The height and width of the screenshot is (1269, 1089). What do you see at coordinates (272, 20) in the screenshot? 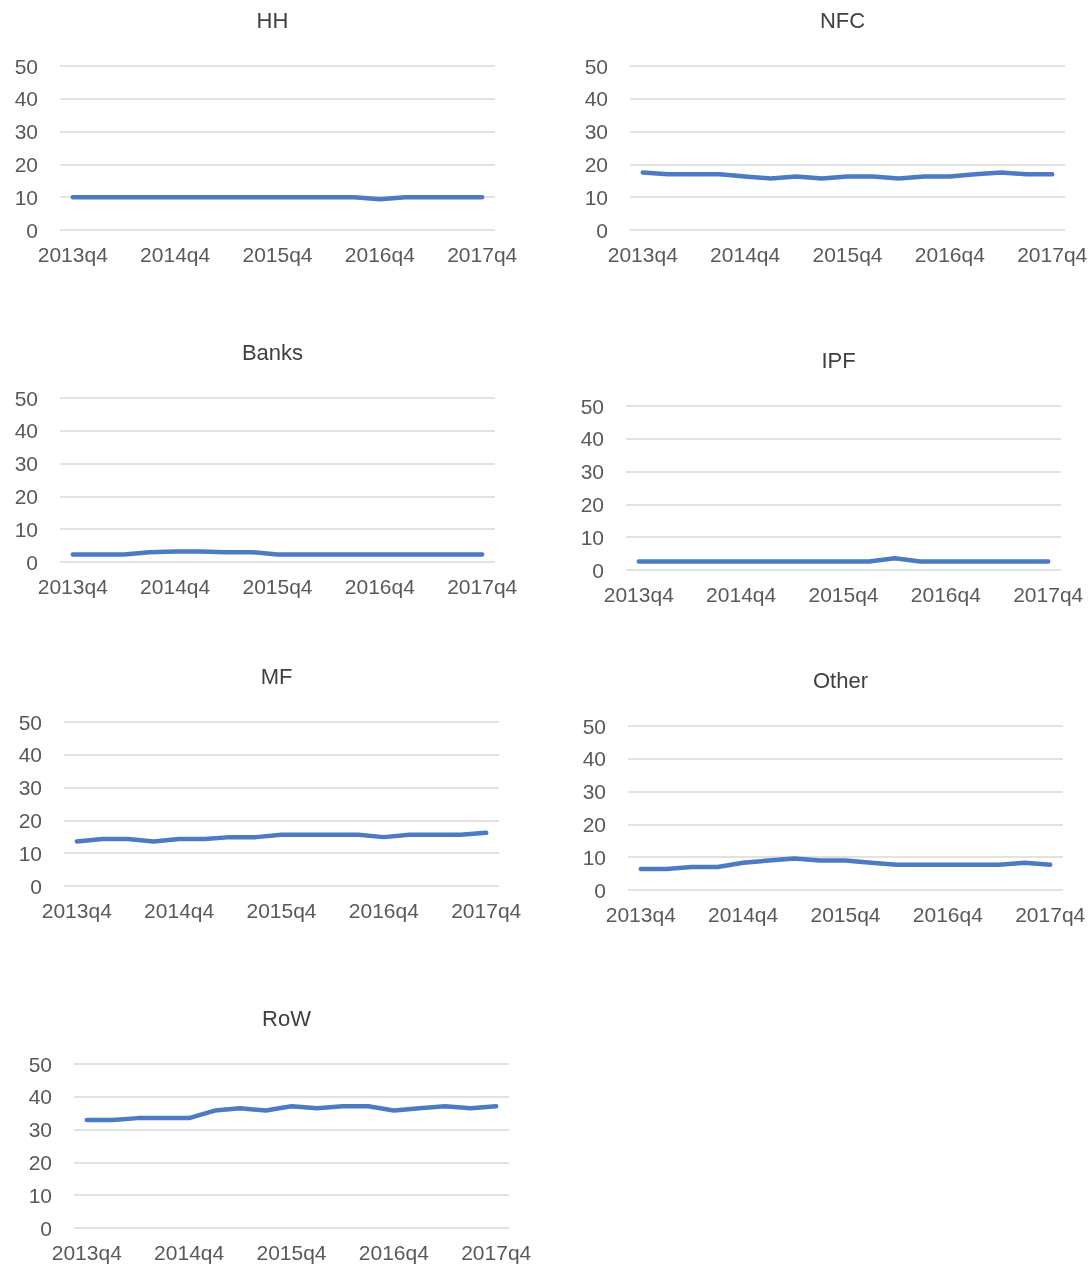
I see `chart-title: HH` at bounding box center [272, 20].